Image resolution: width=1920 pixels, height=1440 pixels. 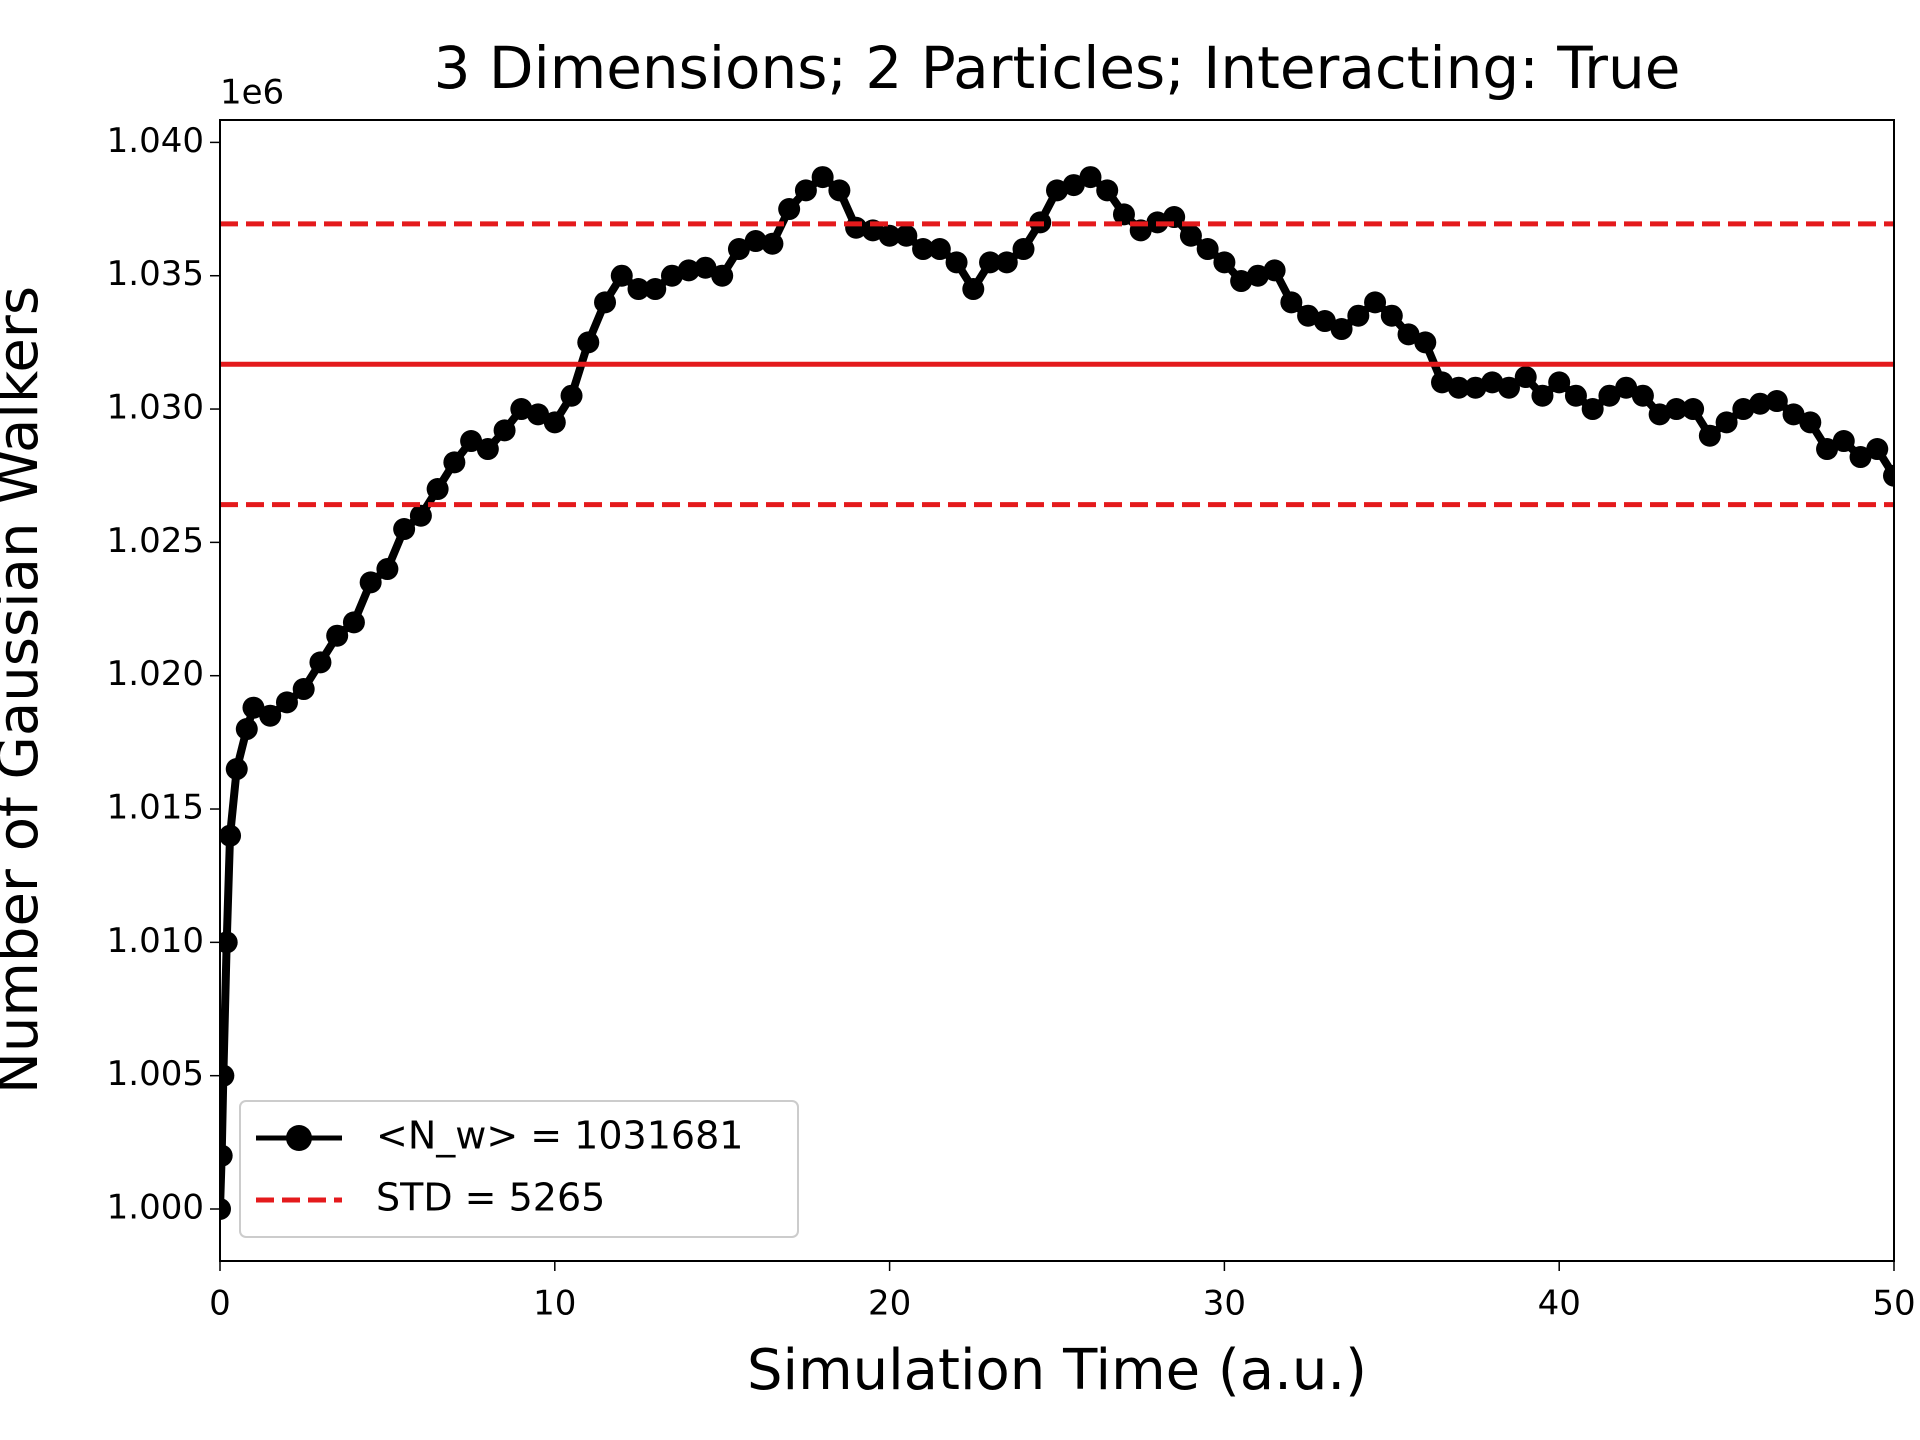 What do you see at coordinates (554, 1304) in the screenshot?
I see `x-tick-label: 10` at bounding box center [554, 1304].